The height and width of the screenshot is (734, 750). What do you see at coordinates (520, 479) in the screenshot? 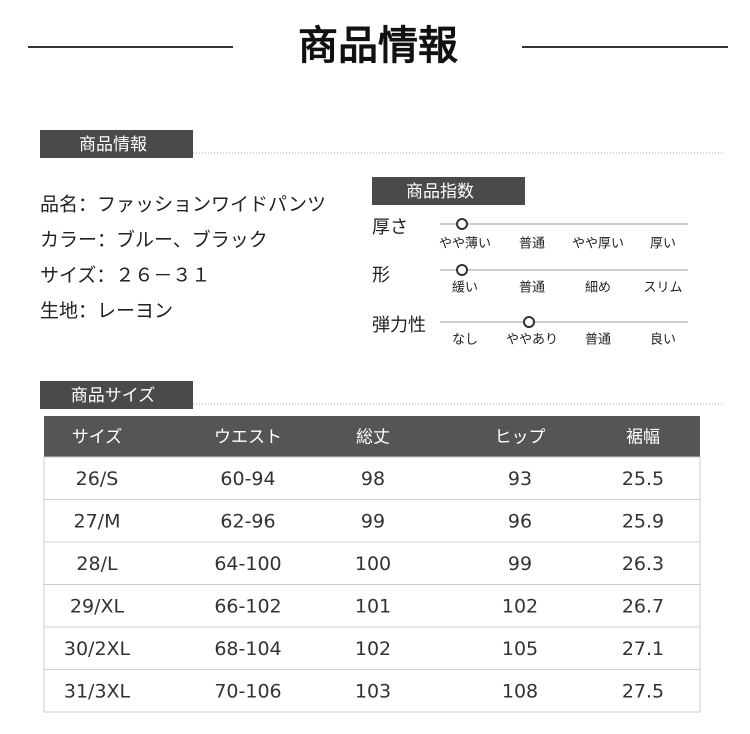
I see `table-cell: 93` at bounding box center [520, 479].